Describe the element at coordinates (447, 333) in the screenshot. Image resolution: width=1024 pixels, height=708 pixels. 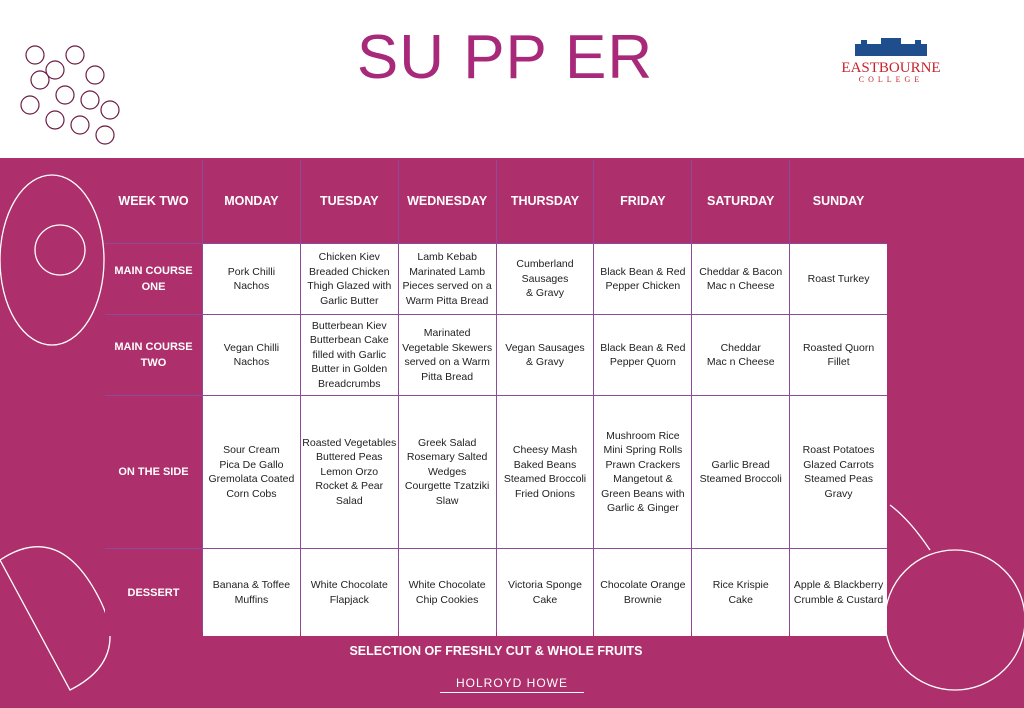
I see `menu-item: Marinated` at that location.